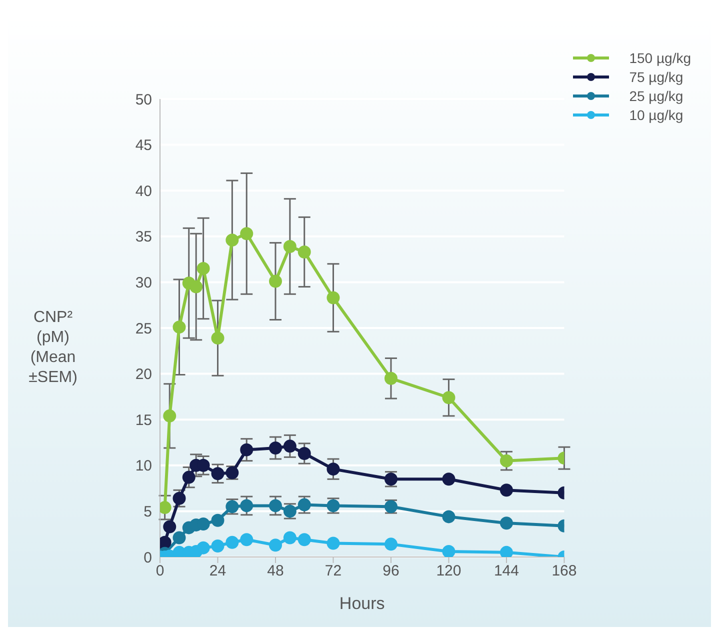  Describe the element at coordinates (143, 420) in the screenshot. I see `y-tick-label: 15` at that location.